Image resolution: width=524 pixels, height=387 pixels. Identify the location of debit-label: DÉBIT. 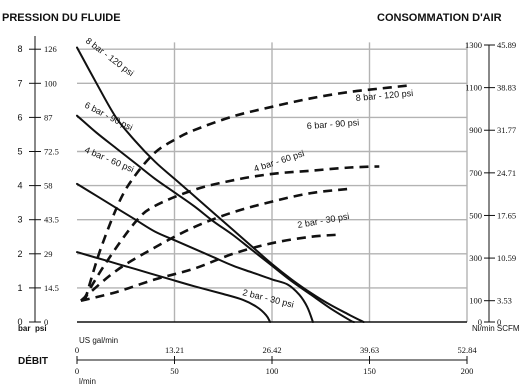
(33, 360).